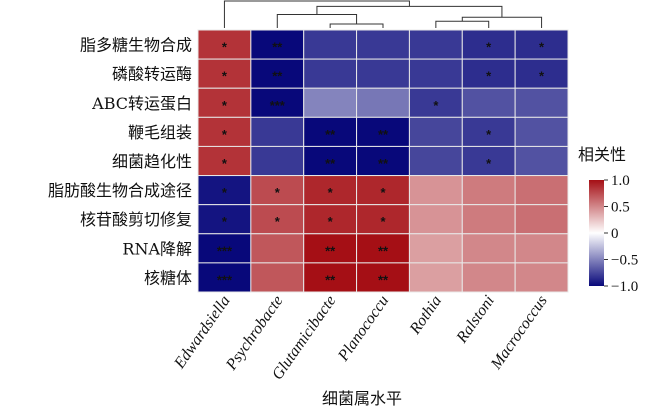  Describe the element at coordinates (141, 103) in the screenshot. I see `row-label: ABC转运蛋白` at that location.